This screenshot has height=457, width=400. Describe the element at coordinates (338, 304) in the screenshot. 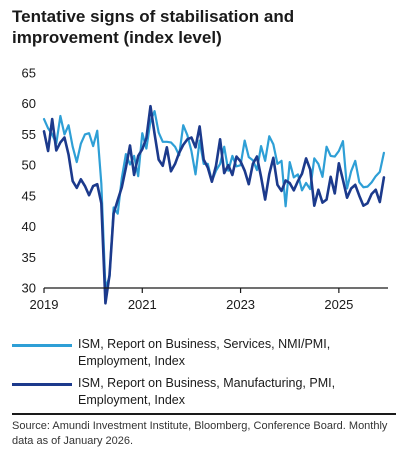

I see `x-tick-label: 2025` at that location.